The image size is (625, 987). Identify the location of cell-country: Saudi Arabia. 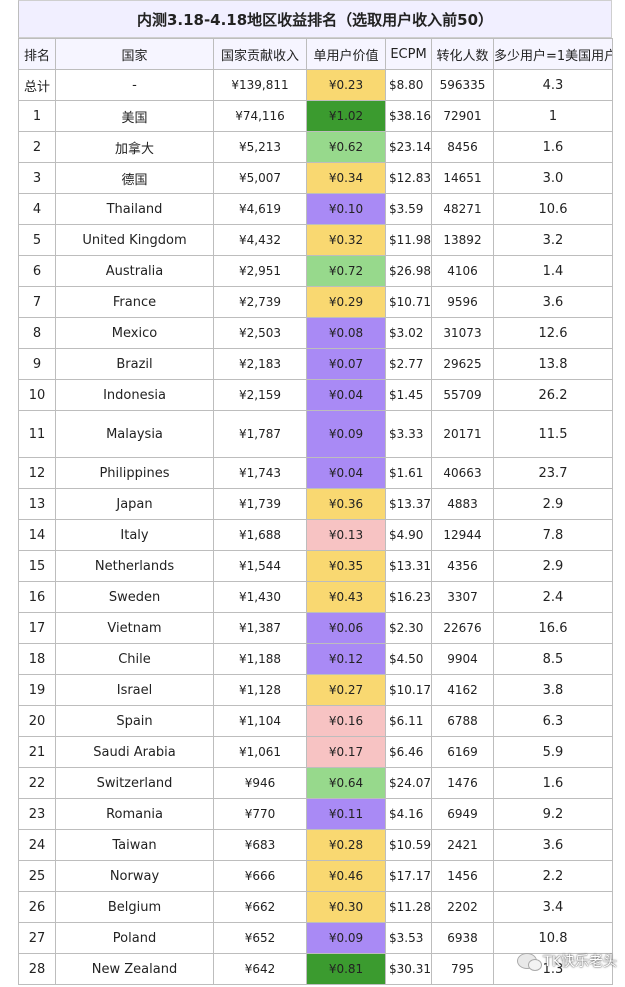
(134, 752).